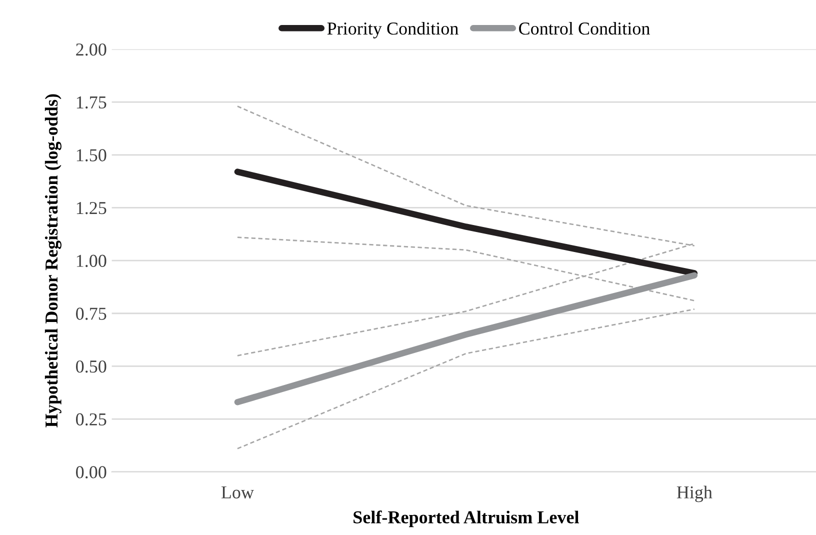 The image size is (816, 535). I want to click on legend-label: Control Condition, so click(584, 28).